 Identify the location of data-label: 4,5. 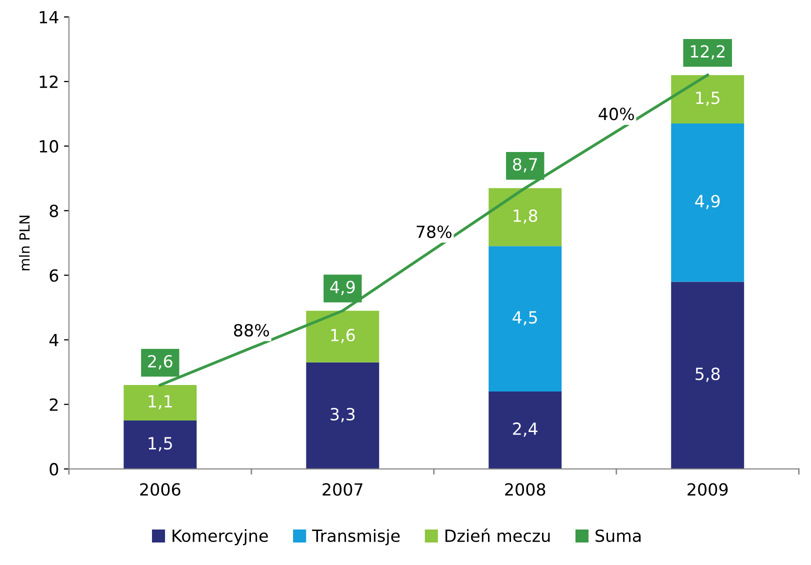
(524, 318).